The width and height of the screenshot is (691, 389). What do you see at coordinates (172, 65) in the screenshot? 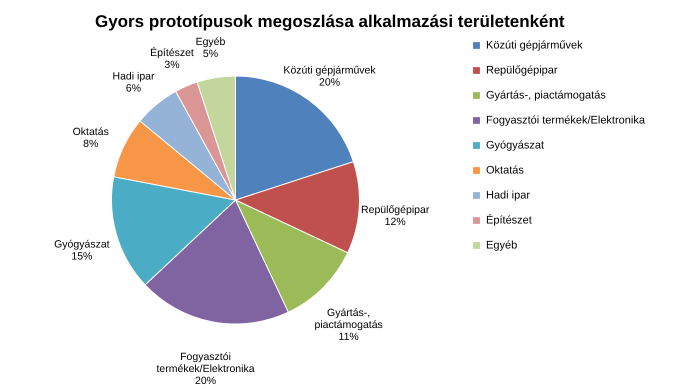
I see `data-label: 3%` at bounding box center [172, 65].